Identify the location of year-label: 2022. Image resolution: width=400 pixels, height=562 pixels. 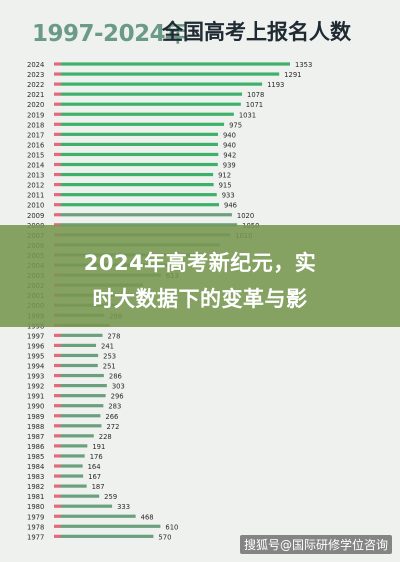
(35, 85).